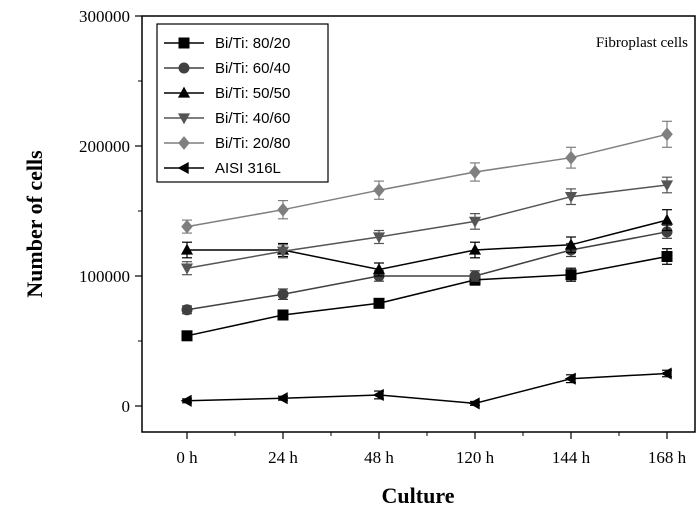  I want to click on y-tick-label: 200000, so click(104, 146).